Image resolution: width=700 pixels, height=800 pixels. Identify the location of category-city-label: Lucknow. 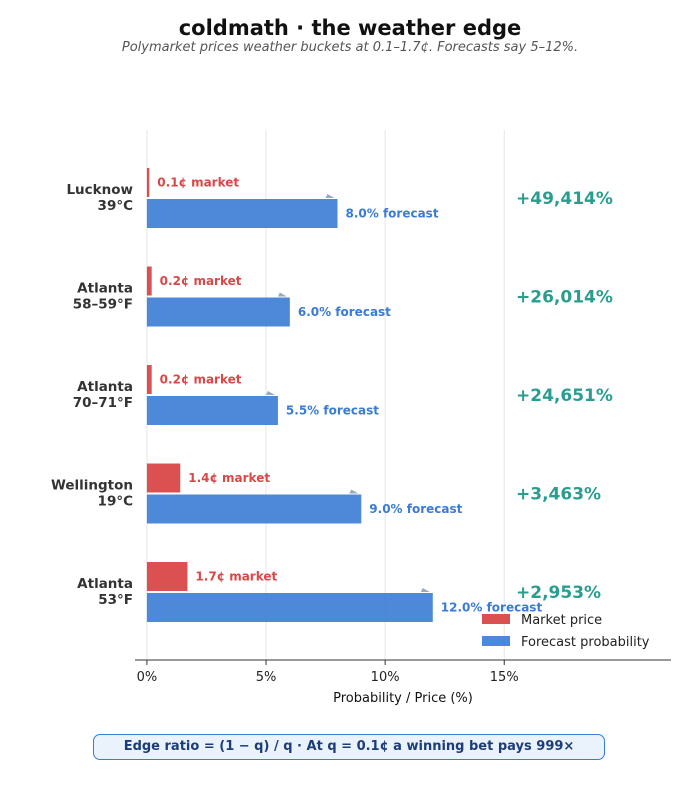
(99, 190).